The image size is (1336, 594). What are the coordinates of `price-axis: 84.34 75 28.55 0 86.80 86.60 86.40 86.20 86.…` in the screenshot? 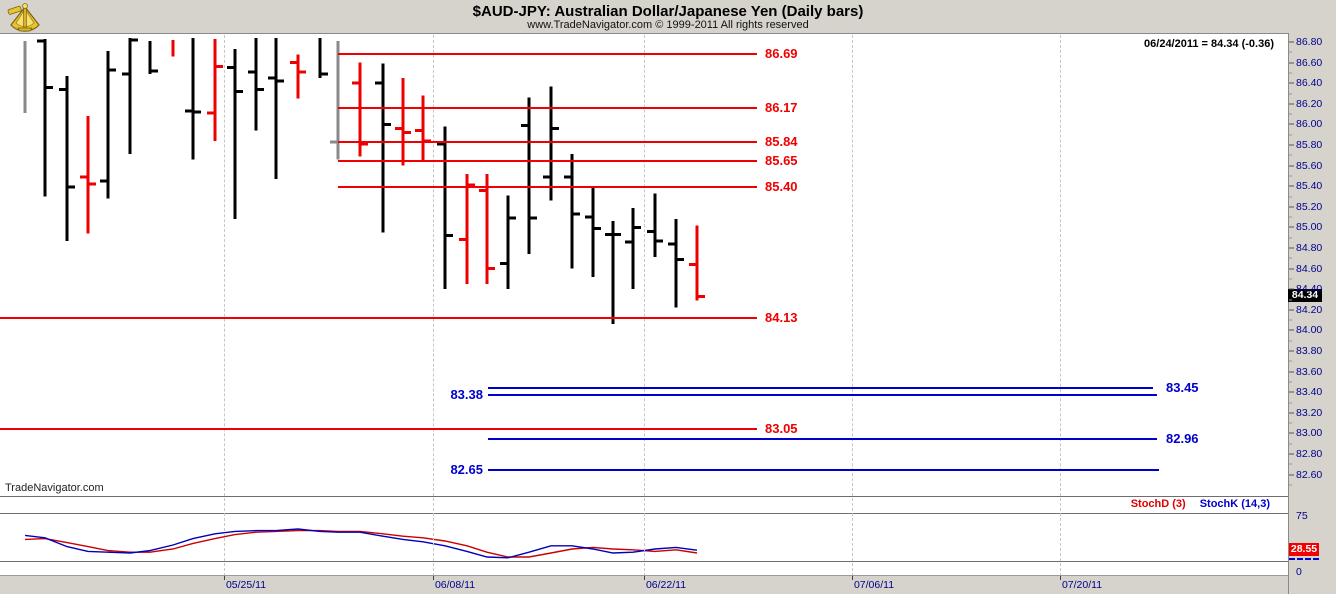 It's located at (1312, 313).